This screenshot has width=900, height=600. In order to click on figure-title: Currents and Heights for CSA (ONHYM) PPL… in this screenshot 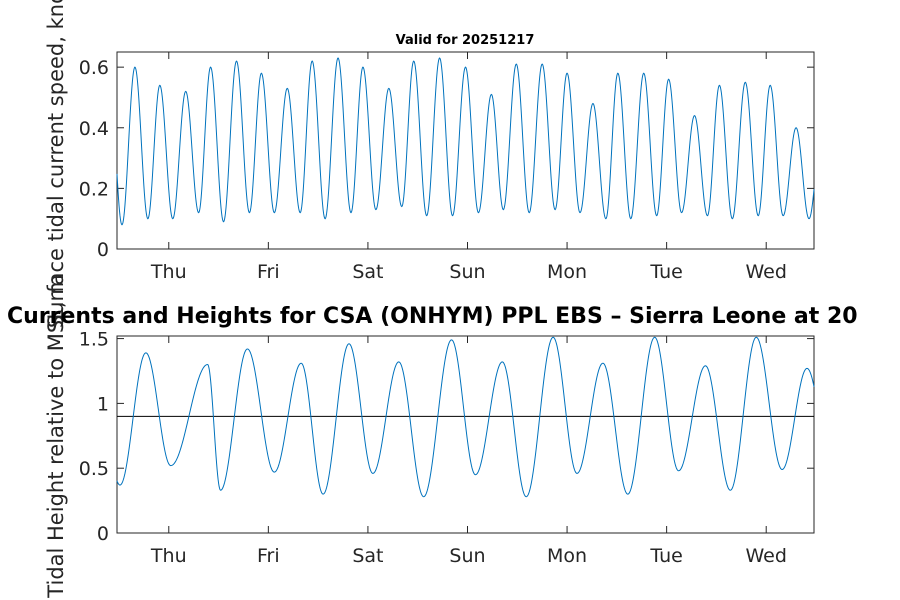, I will do `click(432, 316)`.